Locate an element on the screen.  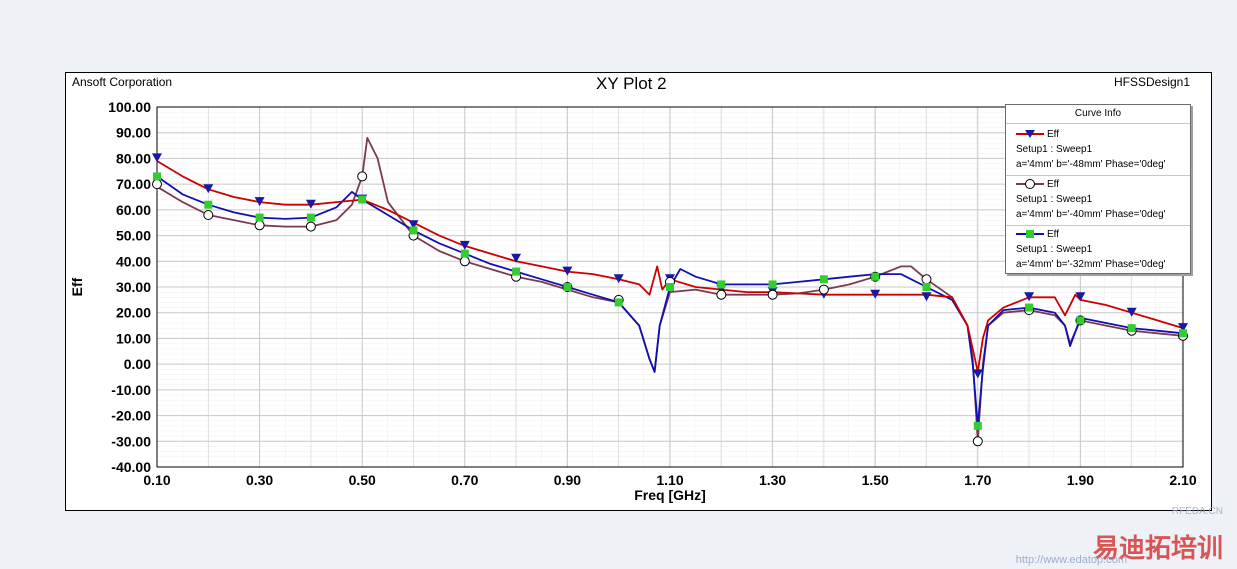
watermark-brand: 易迪拓培训 is located at coordinates (1157, 548).